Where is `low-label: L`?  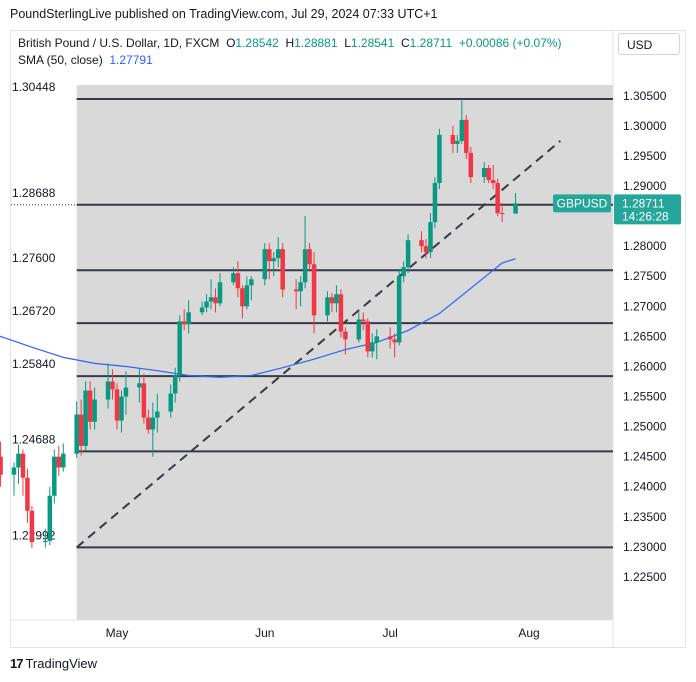
low-label: L is located at coordinates (347, 43).